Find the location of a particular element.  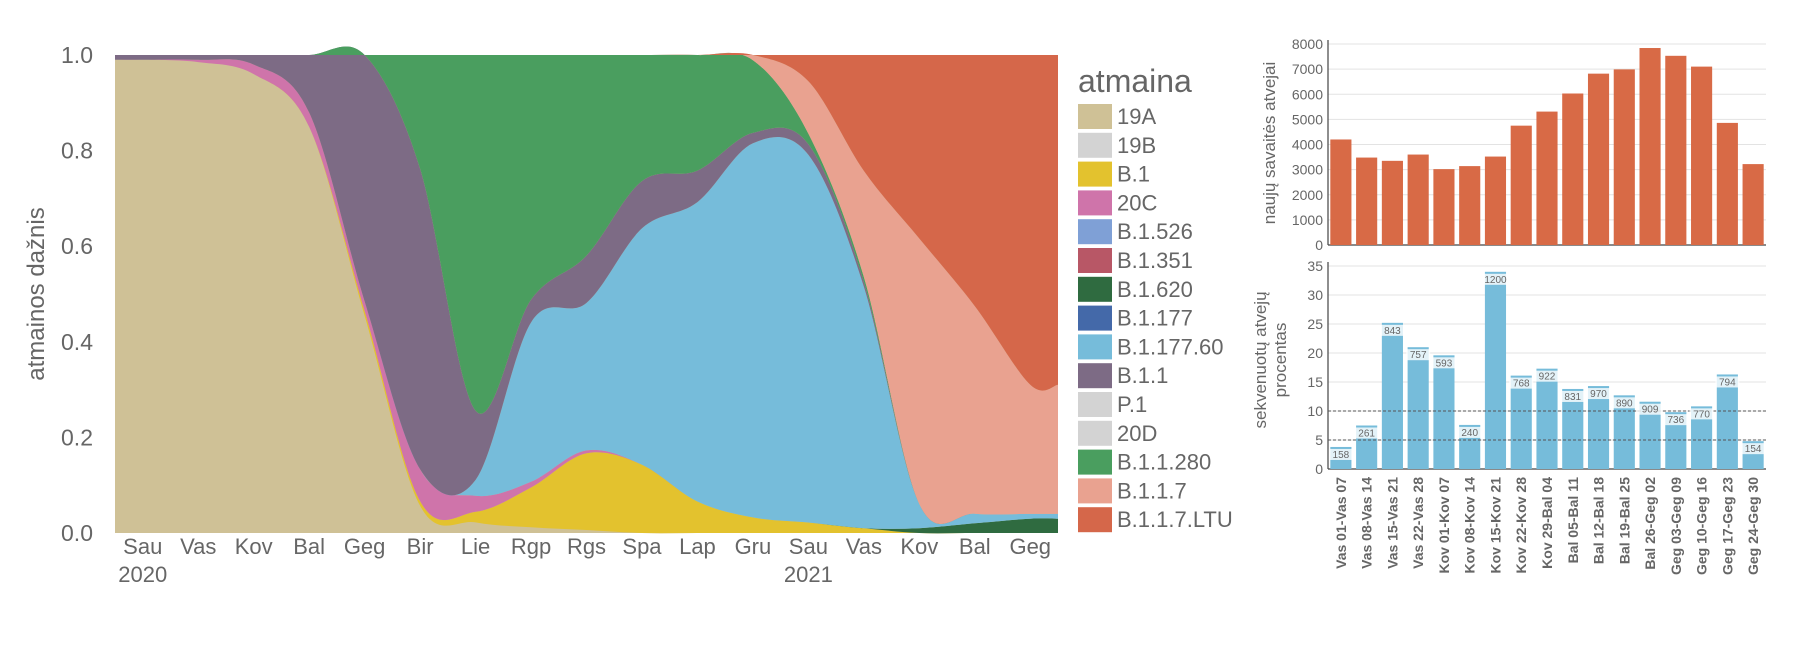

cases-ytick: 6000 is located at coordinates (1307, 94).